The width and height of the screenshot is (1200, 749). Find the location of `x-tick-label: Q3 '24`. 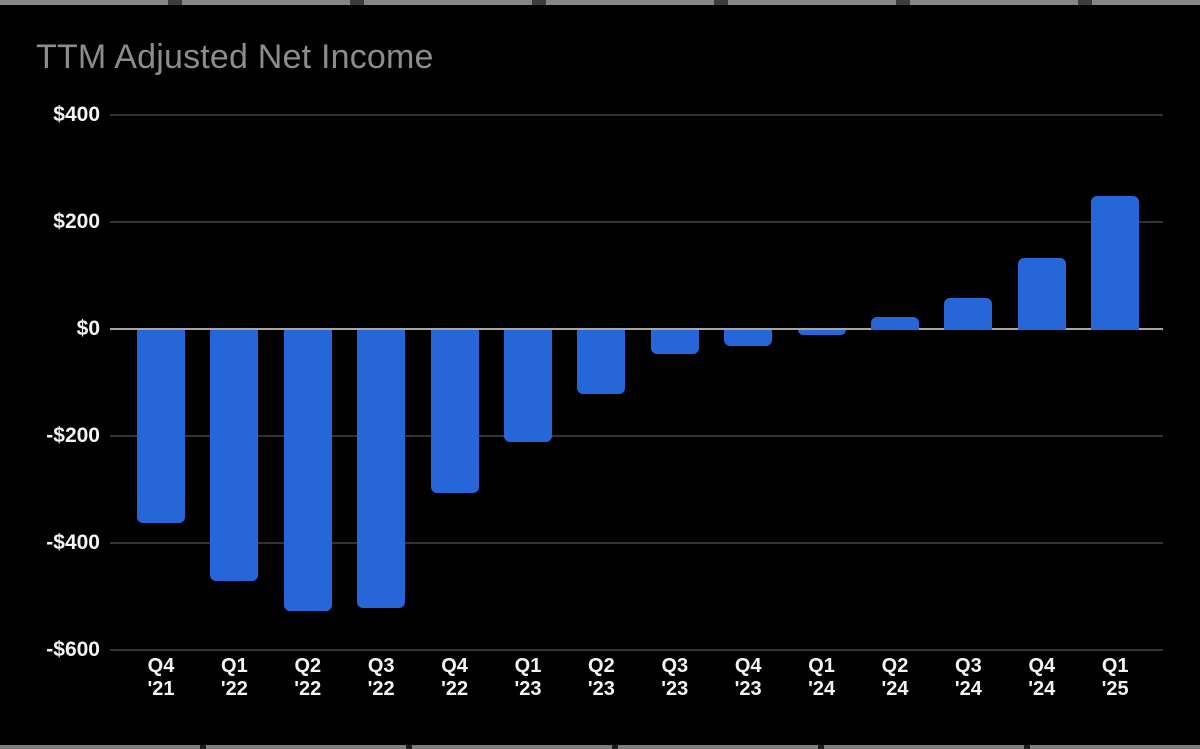

x-tick-label: Q3 '24 is located at coordinates (968, 677).